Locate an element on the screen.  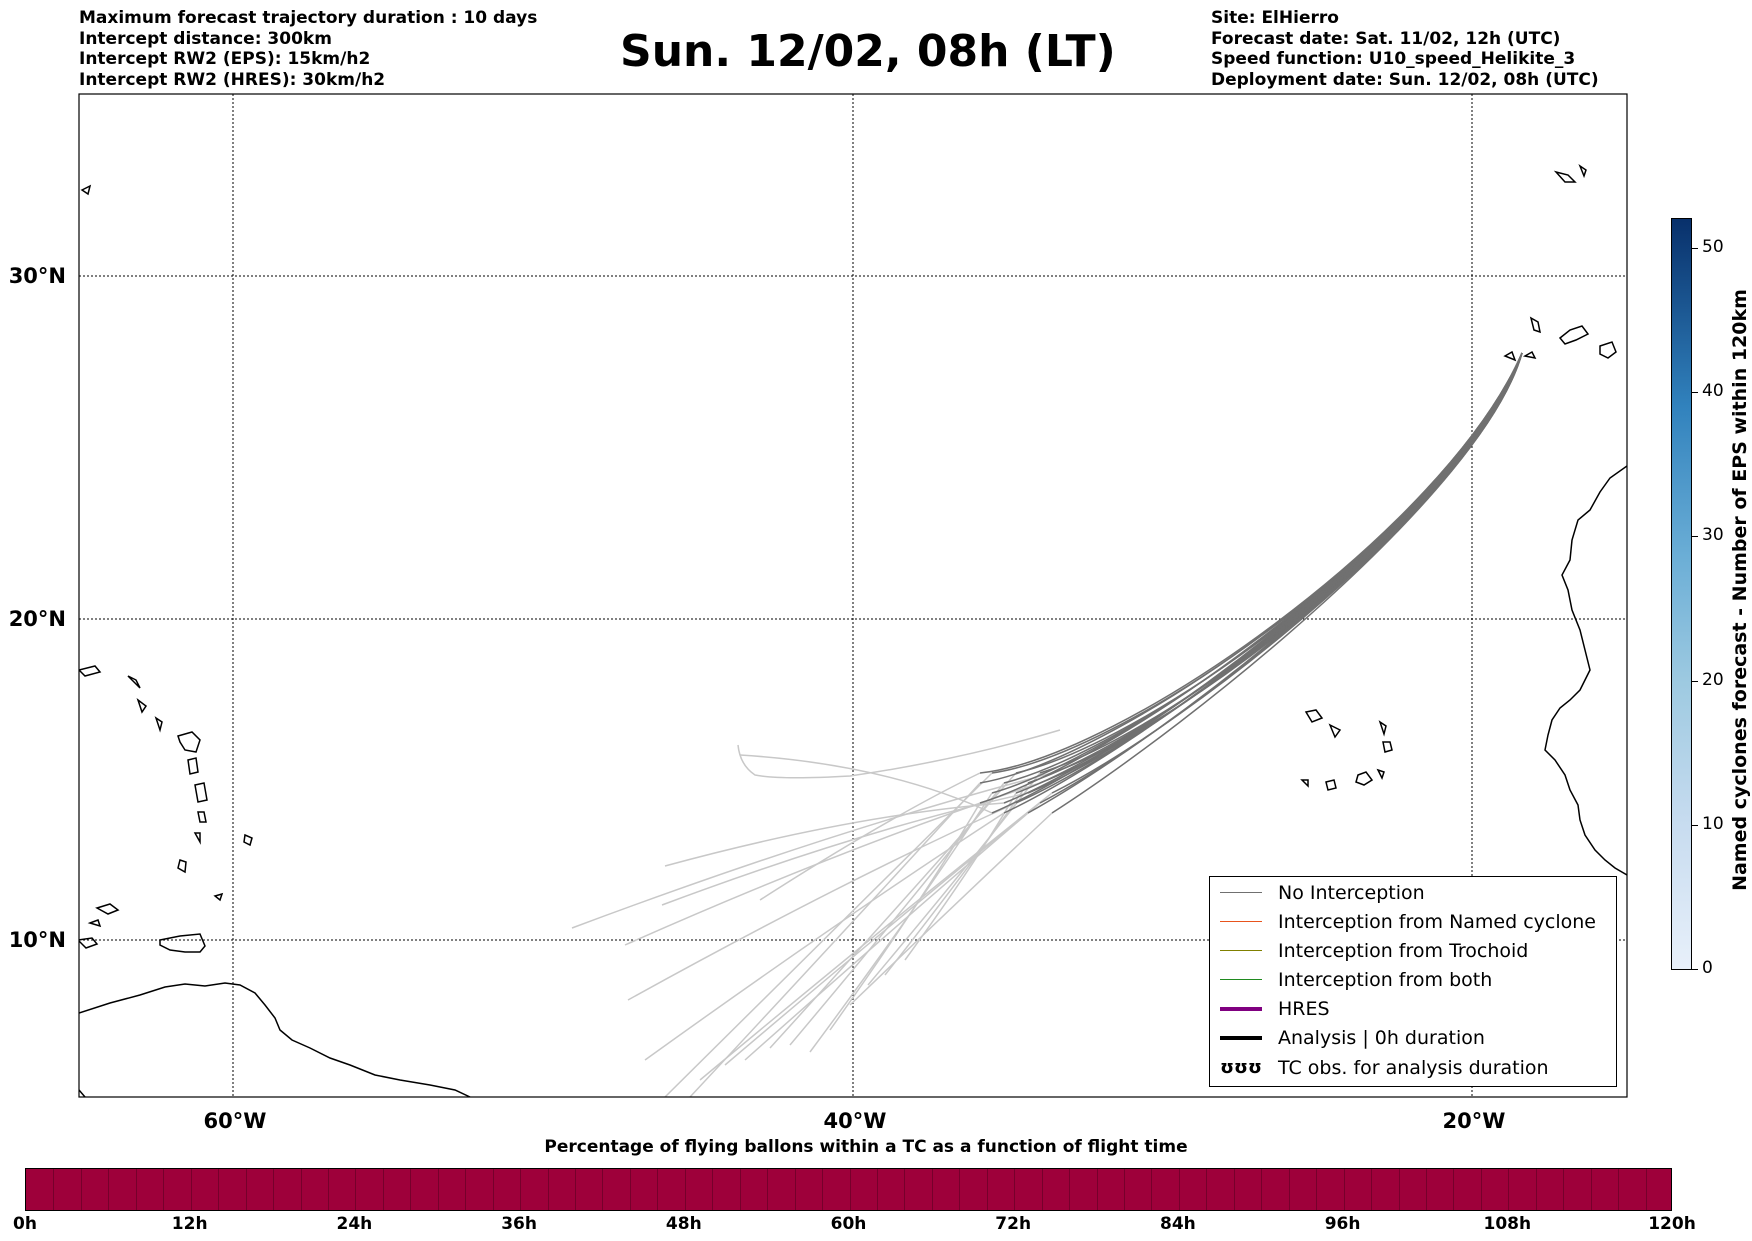
trajectories-late is located at coordinates (816, 913).